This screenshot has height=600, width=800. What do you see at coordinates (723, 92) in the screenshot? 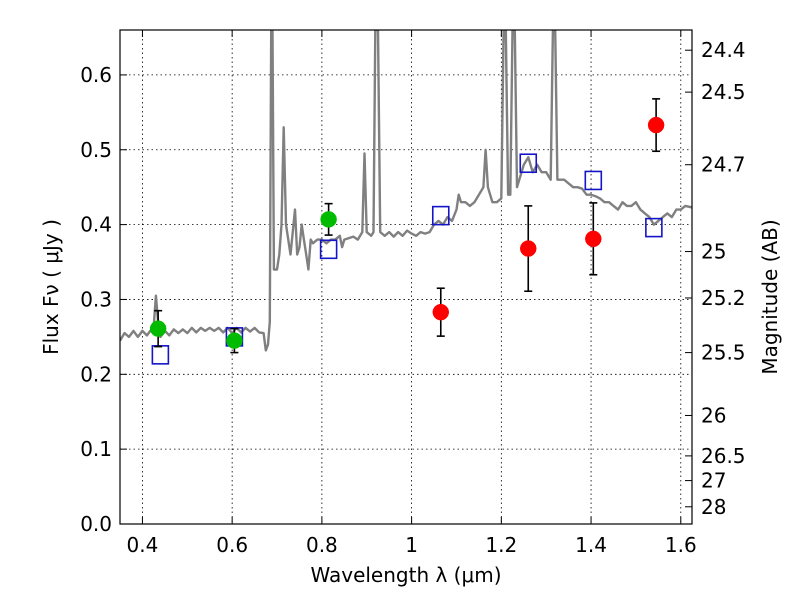
I see `right-tick-label: 24.5` at bounding box center [723, 92].